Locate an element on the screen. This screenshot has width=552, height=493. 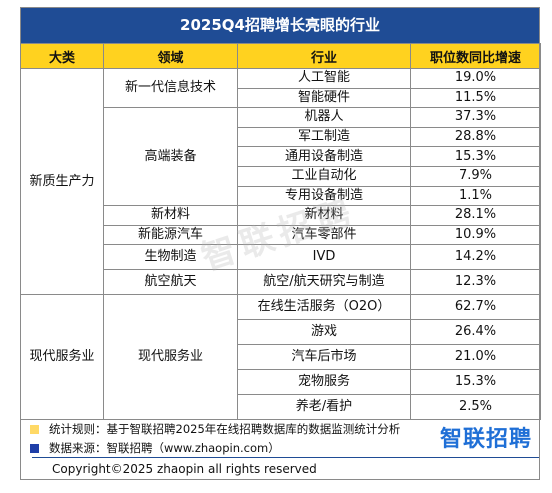
header-industry: 行业 is located at coordinates (324, 56).